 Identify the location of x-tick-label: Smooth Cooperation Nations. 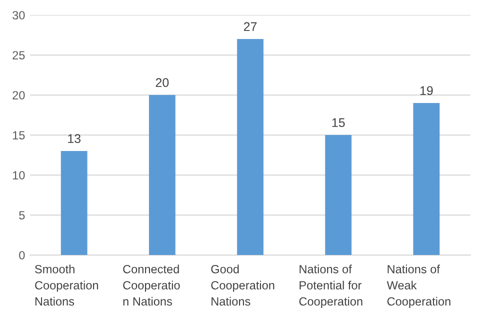
(66, 285).